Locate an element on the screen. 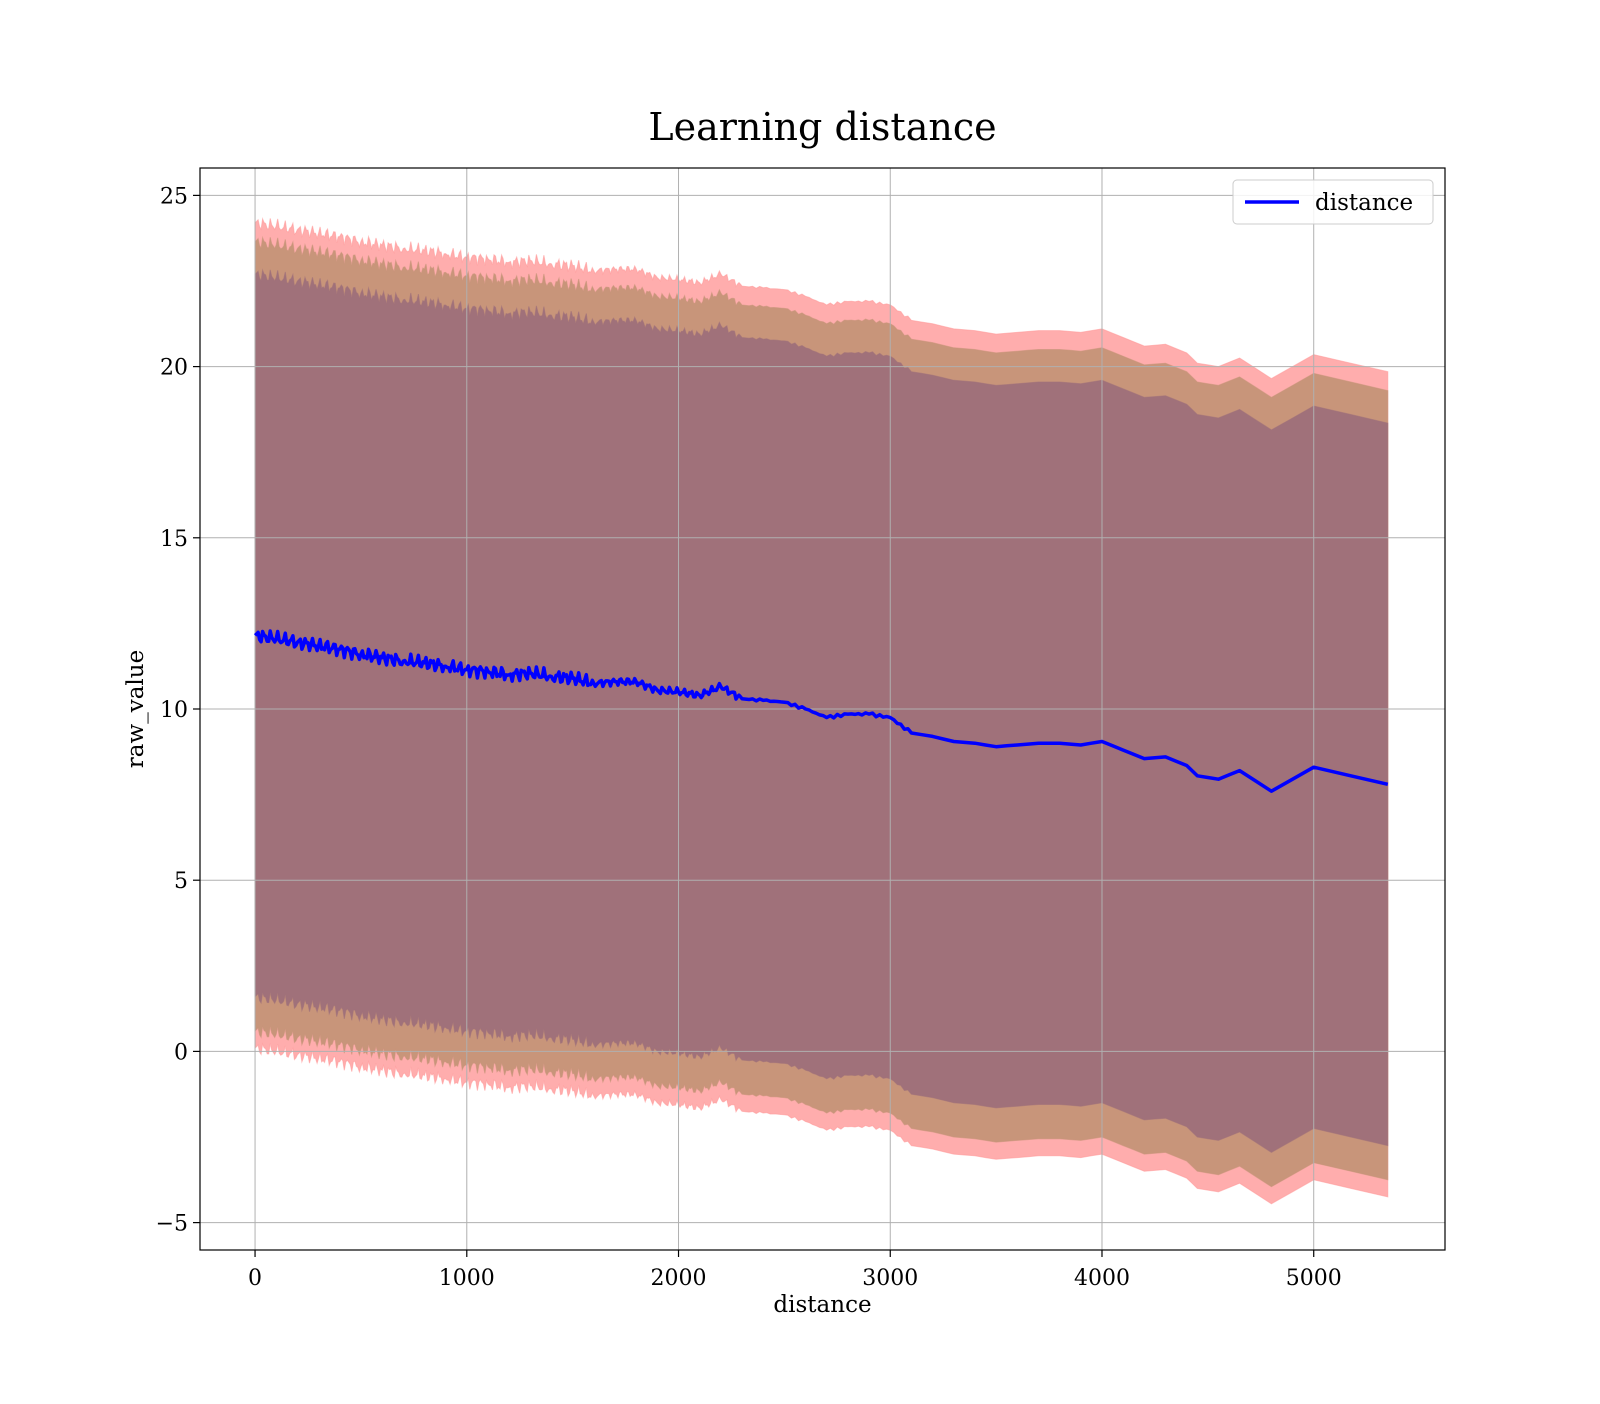  x-axis-label: distance is located at coordinates (822, 1305).